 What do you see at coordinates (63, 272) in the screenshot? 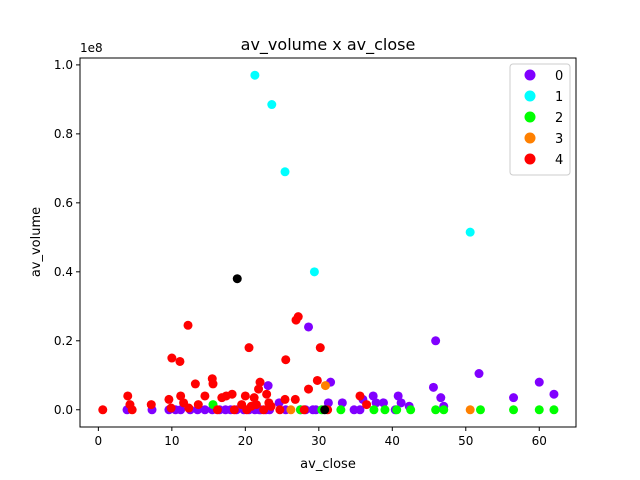
I see `y-tick-label: 0.4` at bounding box center [63, 272].